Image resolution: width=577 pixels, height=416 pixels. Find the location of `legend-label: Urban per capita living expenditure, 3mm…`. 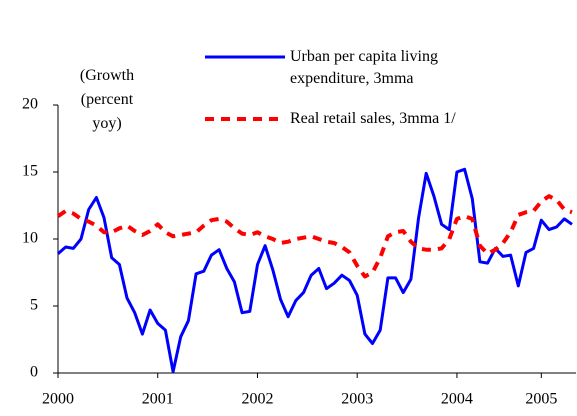

legend-label: Urban per capita living expenditure, 3mm… is located at coordinates (364, 67).